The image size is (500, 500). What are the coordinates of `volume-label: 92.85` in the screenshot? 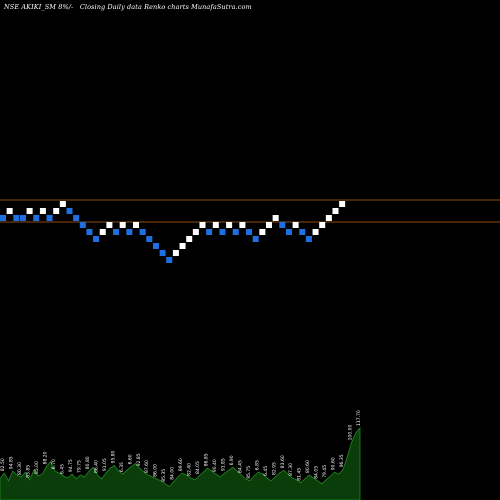 It's located at (139, 459).